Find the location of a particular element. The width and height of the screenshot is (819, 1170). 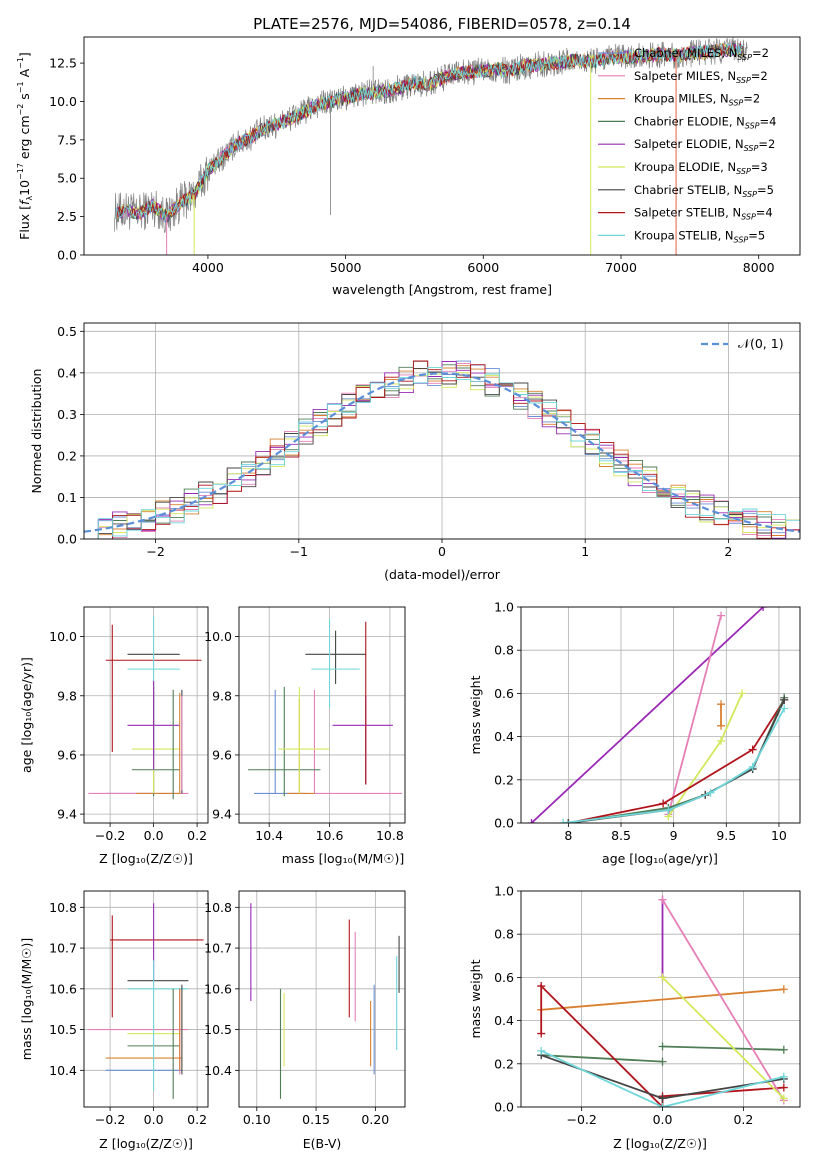

x-tick-label: 10.4 is located at coordinates (269, 835).